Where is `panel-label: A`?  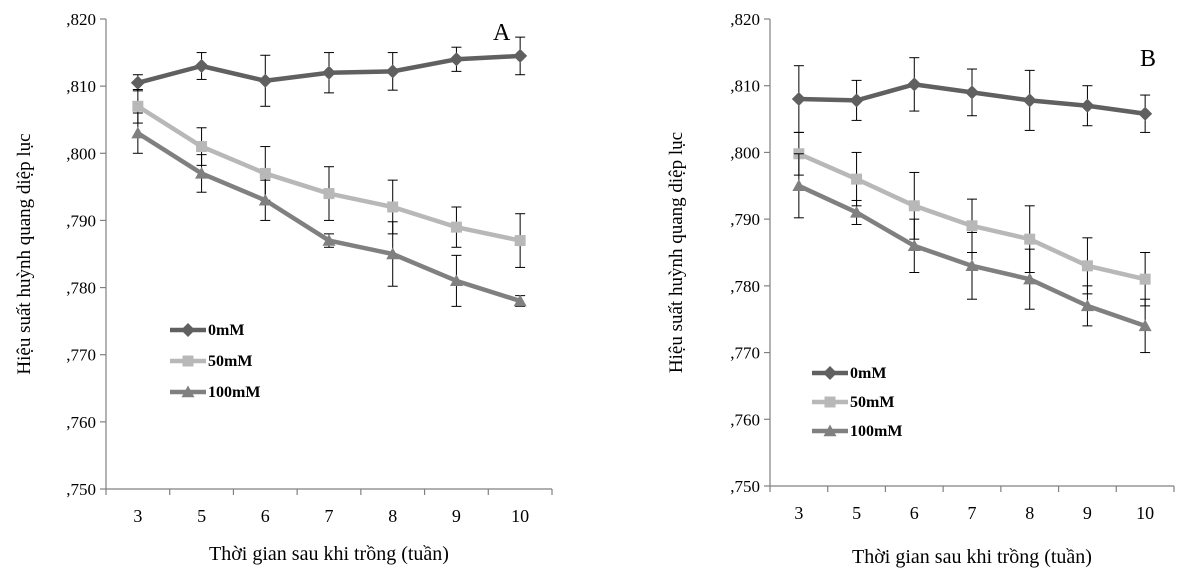
panel-label: A is located at coordinates (502, 33).